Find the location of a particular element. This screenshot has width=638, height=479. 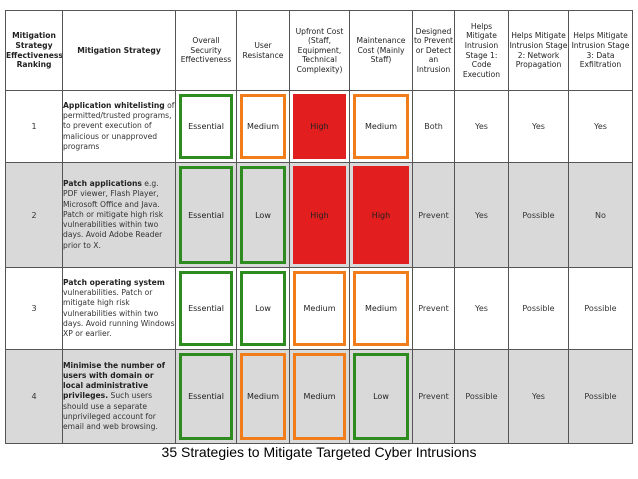

maintenance-cell: High is located at coordinates (381, 215).